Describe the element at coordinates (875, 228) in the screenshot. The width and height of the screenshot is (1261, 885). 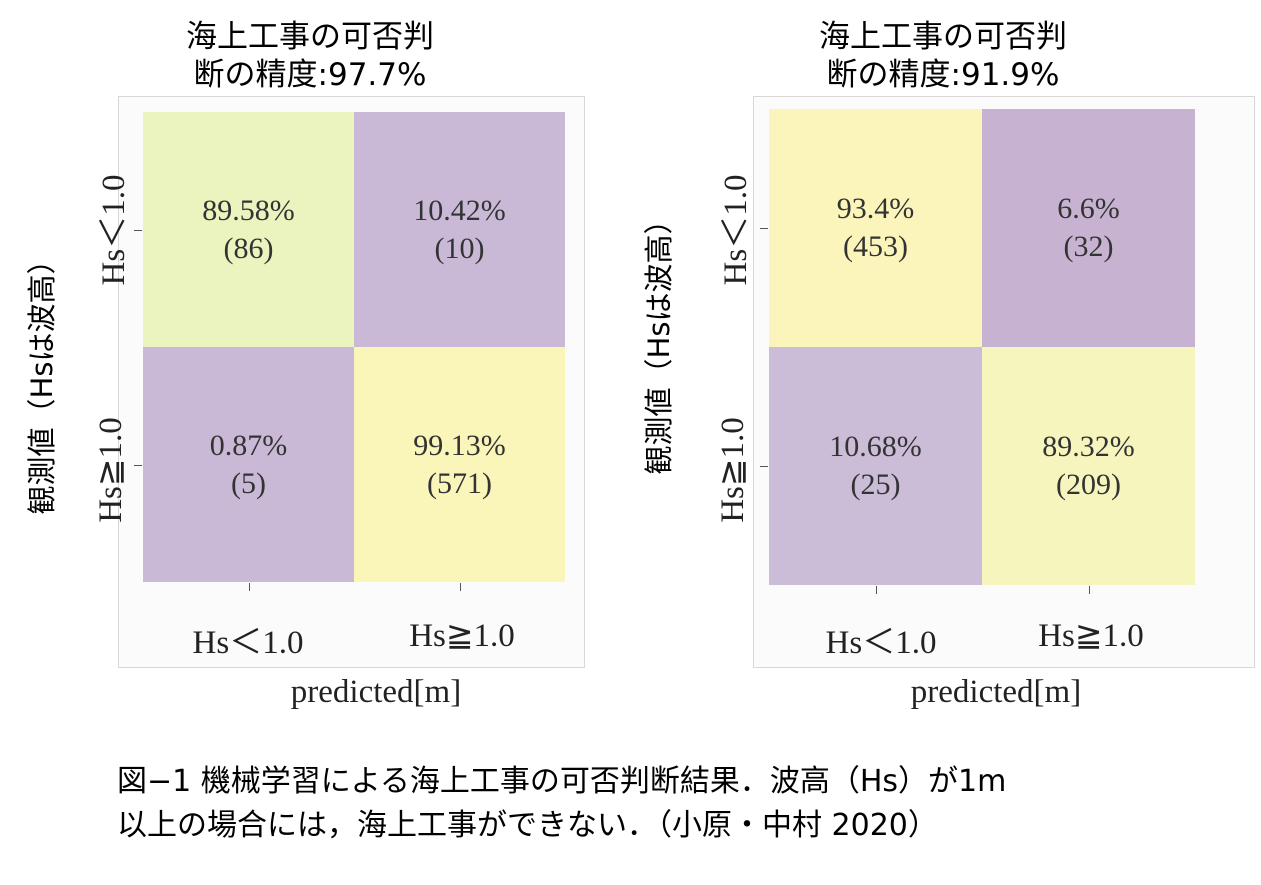
I see `matrix-cell: 93.4% (453)` at that location.